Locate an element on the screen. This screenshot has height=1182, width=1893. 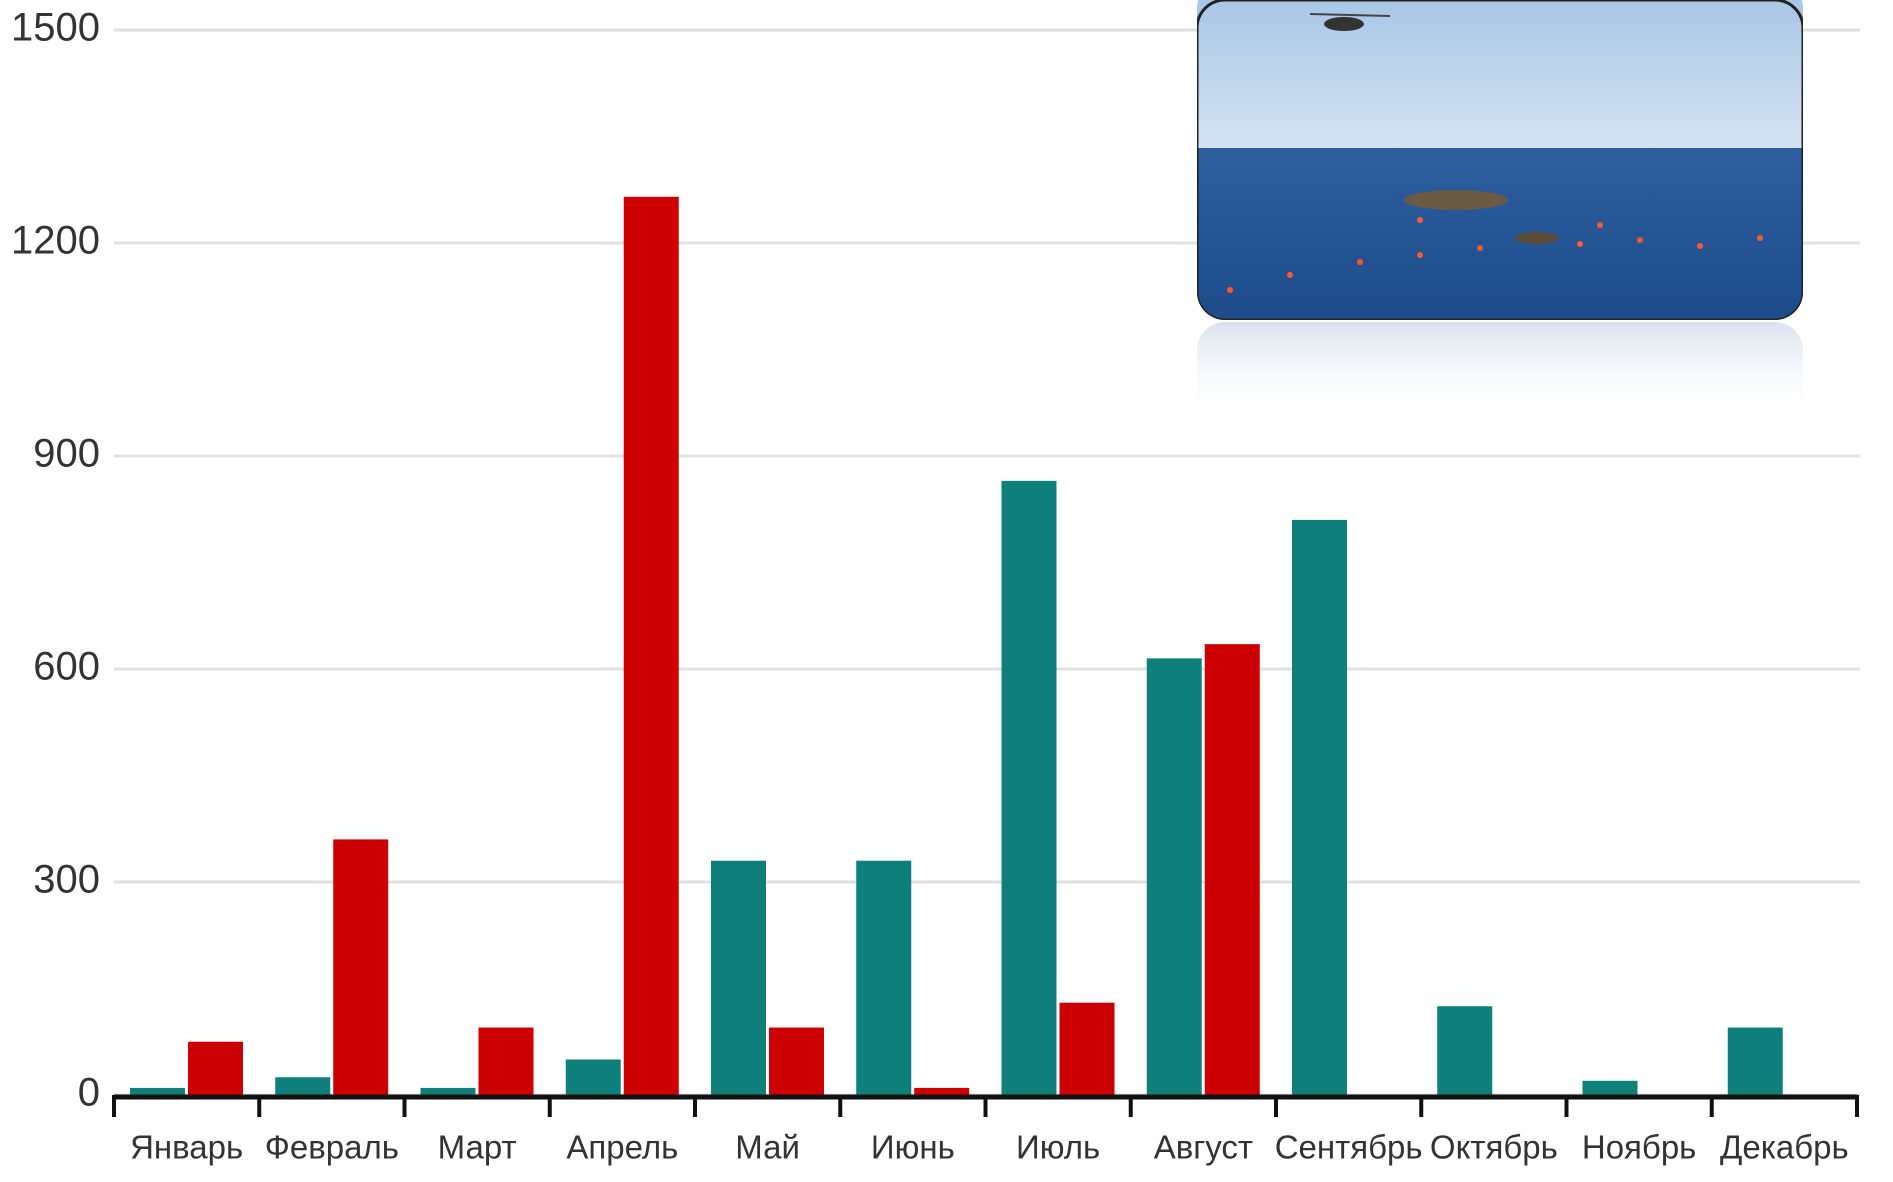
x-tick-label: Июль is located at coordinates (1058, 1147).